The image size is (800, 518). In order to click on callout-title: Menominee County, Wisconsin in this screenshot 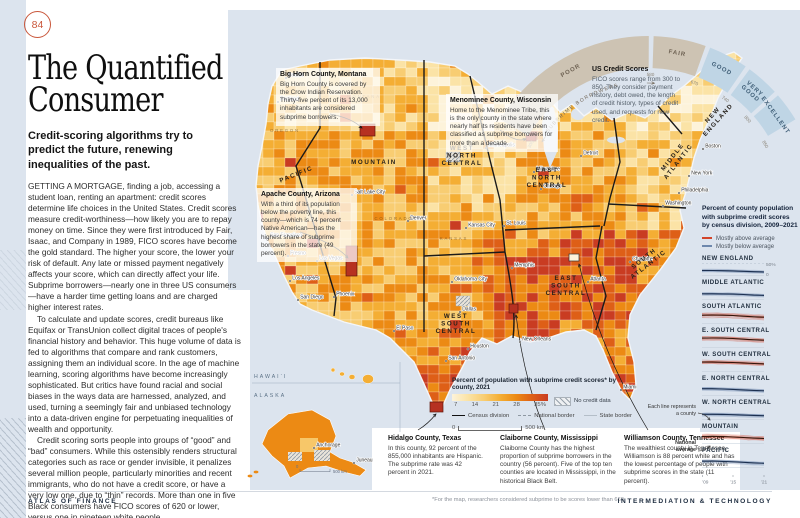, I will do `click(501, 100)`.